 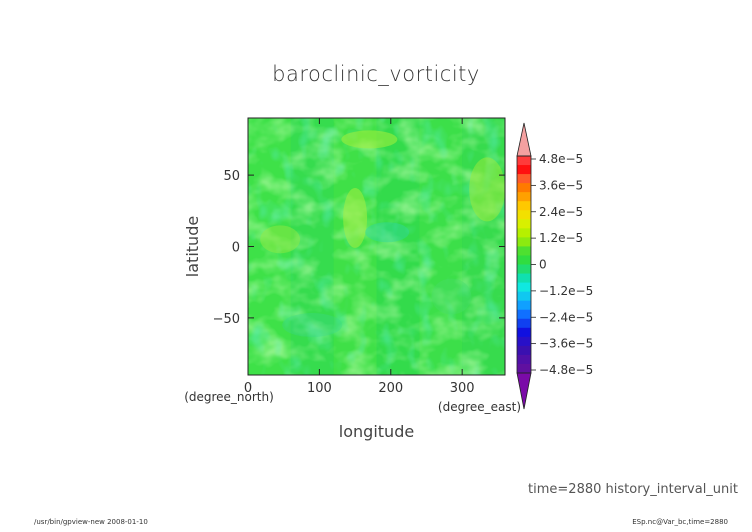 I want to click on y-tick-label: 0, so click(x=236, y=248).